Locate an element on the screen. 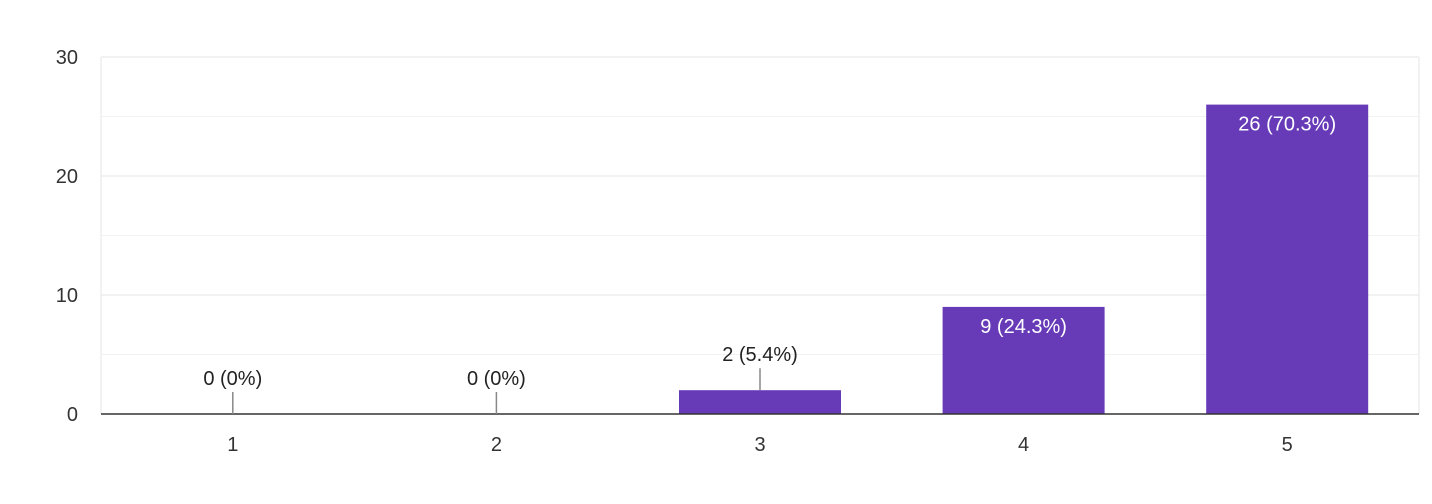 The width and height of the screenshot is (1432, 504). y-tick-label: 30 is located at coordinates (67, 58).